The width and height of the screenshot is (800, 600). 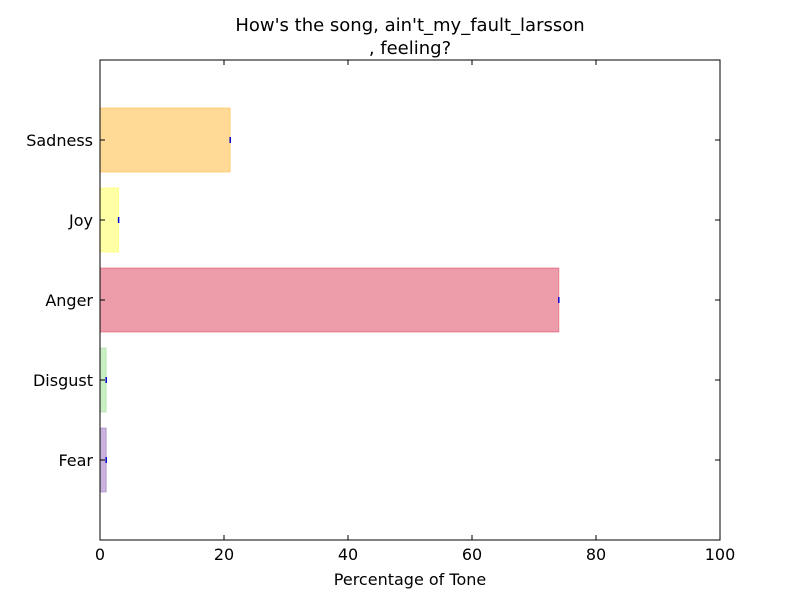 What do you see at coordinates (165, 140) in the screenshot?
I see `bar-sadness` at bounding box center [165, 140].